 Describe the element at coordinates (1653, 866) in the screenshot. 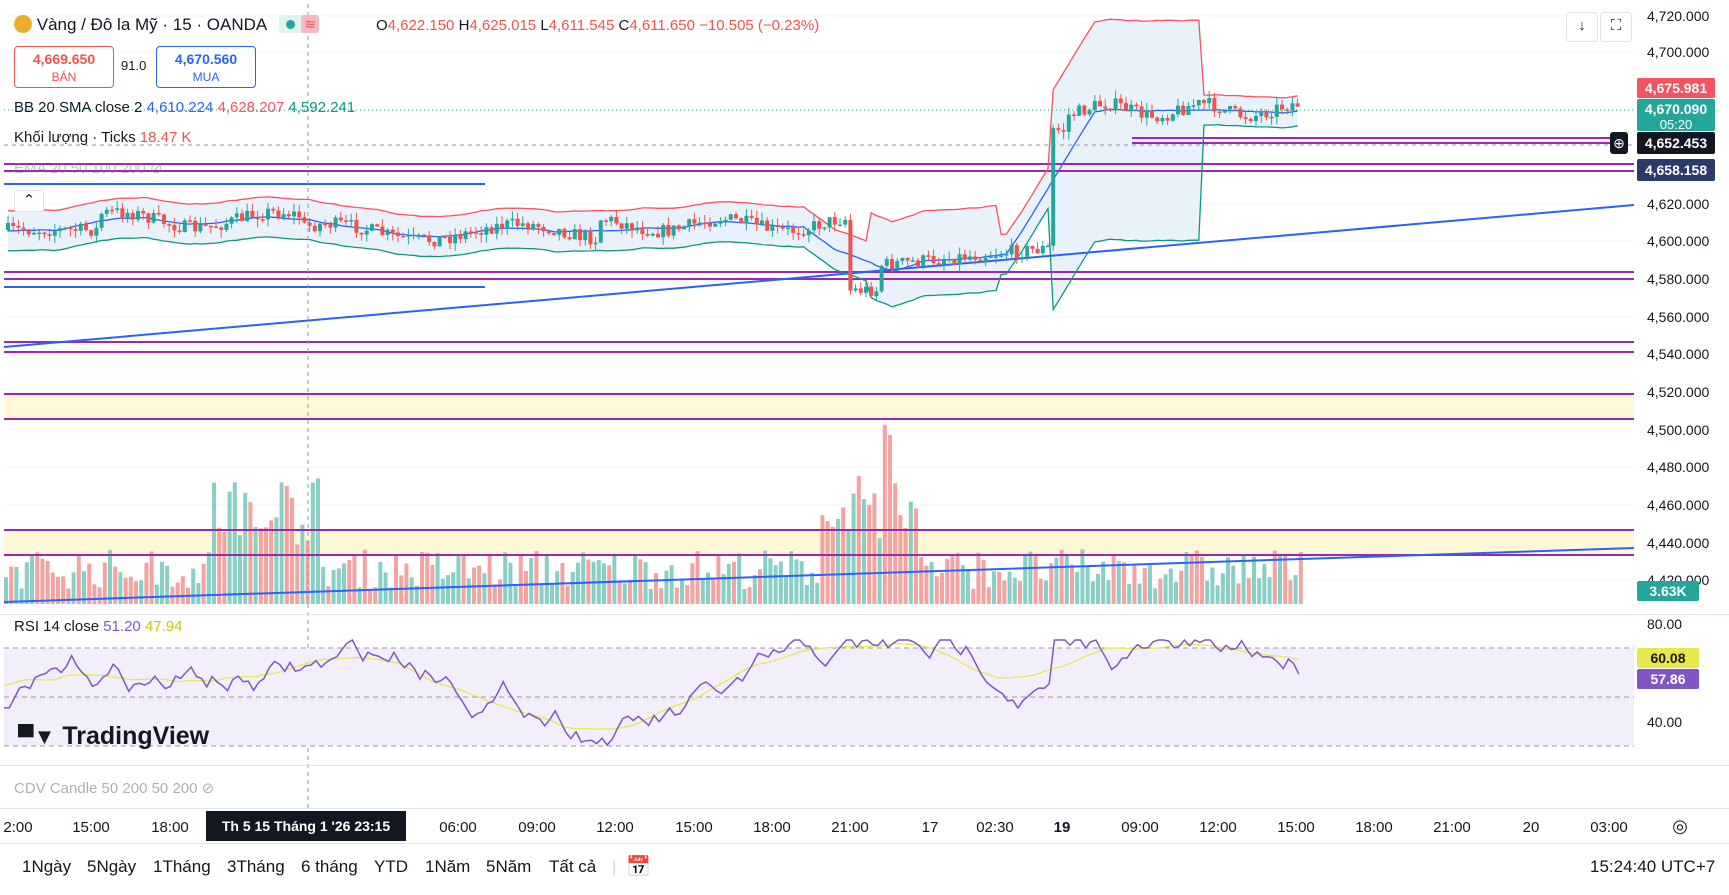

I see `clock: 15:24:40 UTC+7` at that location.